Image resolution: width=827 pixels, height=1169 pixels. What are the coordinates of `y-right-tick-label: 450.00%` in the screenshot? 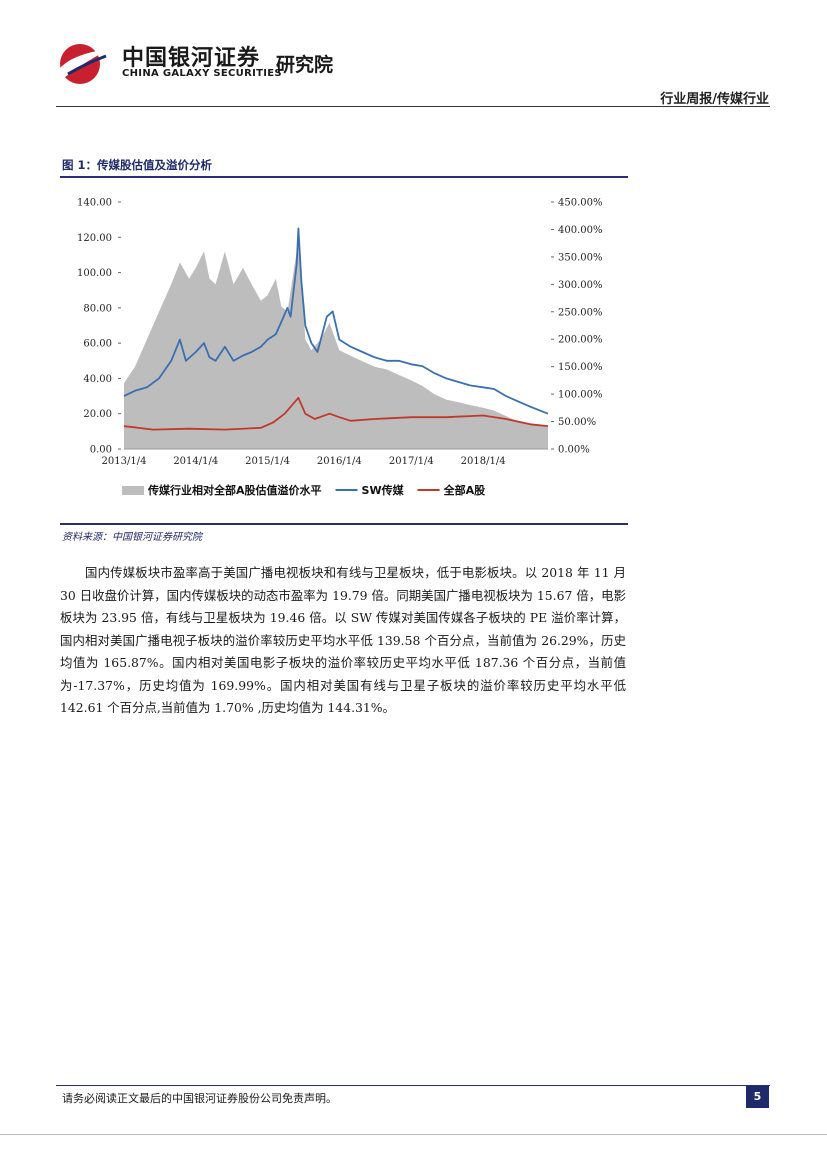 It's located at (580, 203).